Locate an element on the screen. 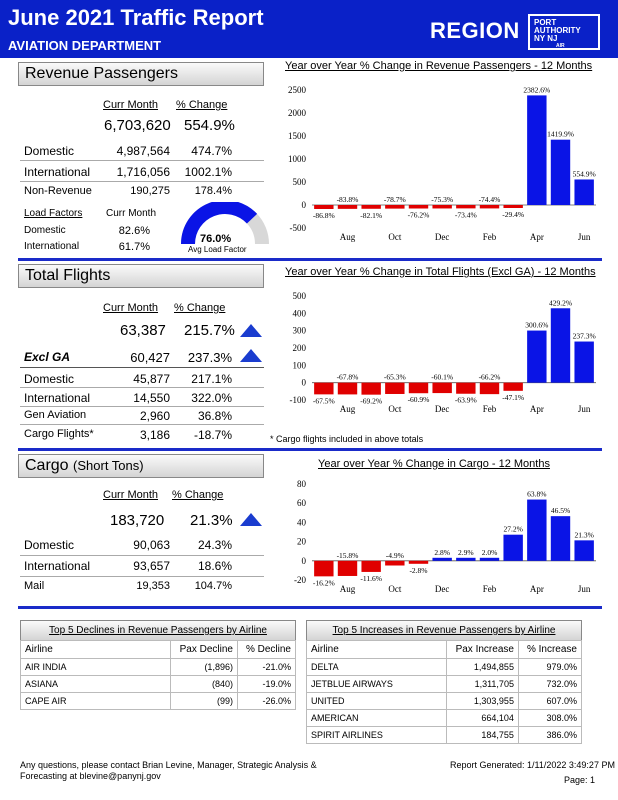 The width and height of the screenshot is (618, 800). flights-section-header: Total Flights is located at coordinates (141, 276).